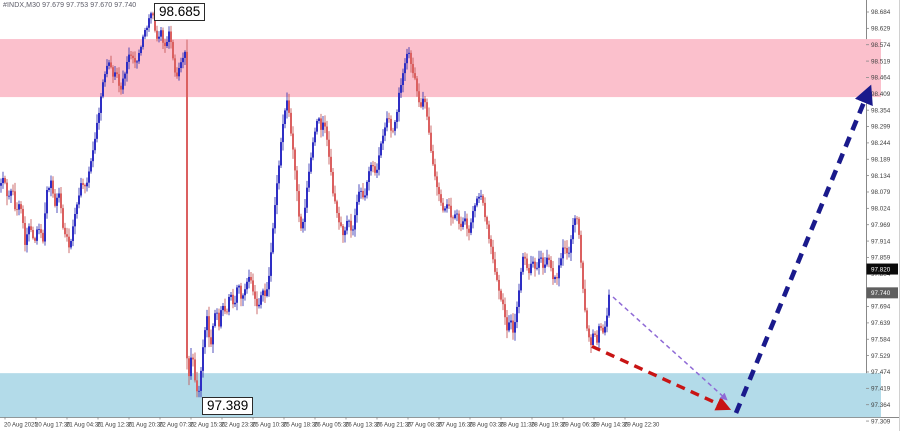  Describe the element at coordinates (881, 192) in the screenshot. I see `svg-text: 98.079` at that location.